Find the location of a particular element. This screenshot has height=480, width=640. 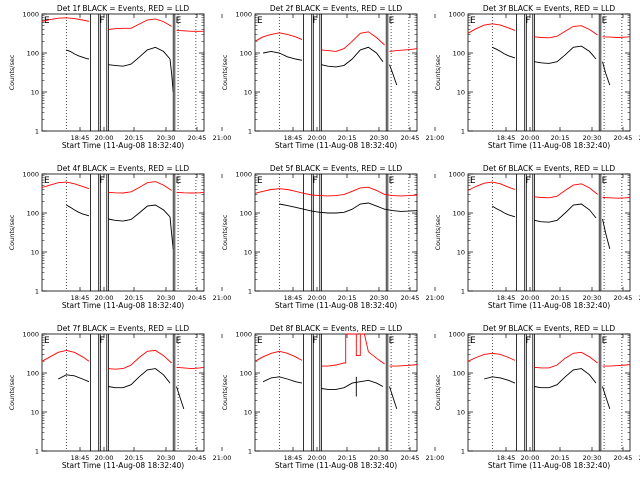

panel-title: Det 4f BLACK = Events, RED = LLD is located at coordinates (123, 168).